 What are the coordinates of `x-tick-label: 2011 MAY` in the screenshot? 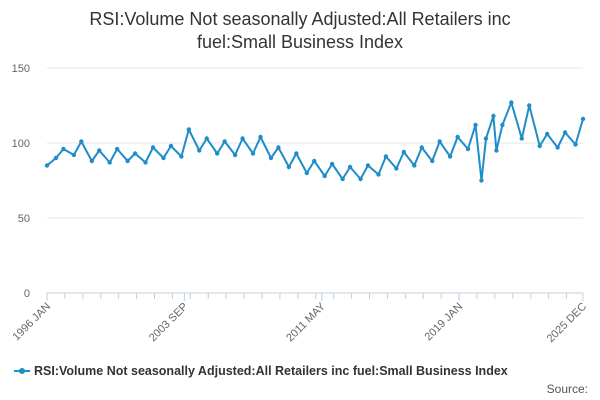 It's located at (306, 322).